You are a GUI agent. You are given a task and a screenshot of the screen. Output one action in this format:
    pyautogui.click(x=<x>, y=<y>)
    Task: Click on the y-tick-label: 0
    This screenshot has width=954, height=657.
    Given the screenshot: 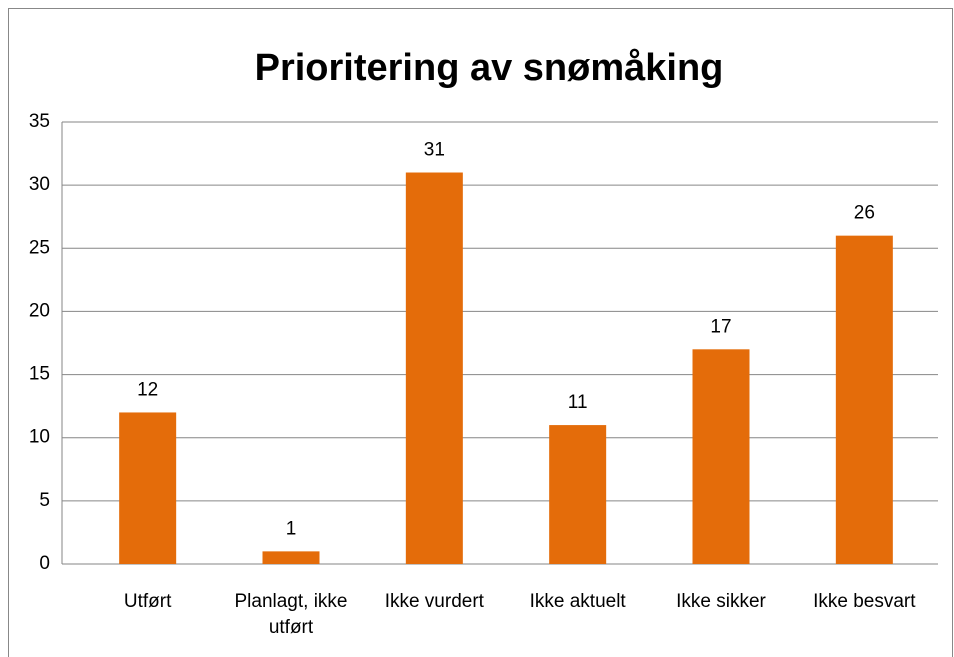 What is the action you would take?
    pyautogui.click(x=44, y=563)
    